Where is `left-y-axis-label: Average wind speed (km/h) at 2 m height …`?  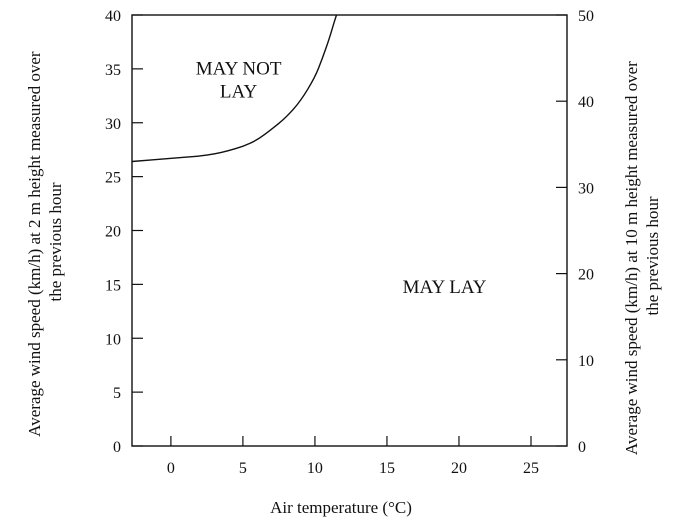 left-y-axis-label: Average wind speed (km/h) at 2 m height … is located at coordinates (45, 242).